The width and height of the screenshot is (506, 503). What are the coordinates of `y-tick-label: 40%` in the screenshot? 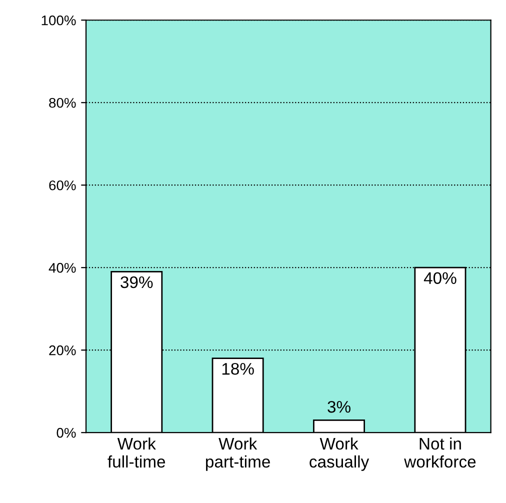 It's located at (62, 267).